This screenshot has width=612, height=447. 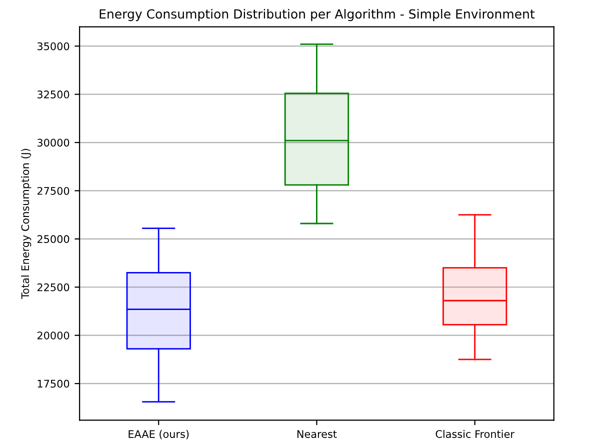 I want to click on y-tick-label: 25000, so click(x=53, y=239).